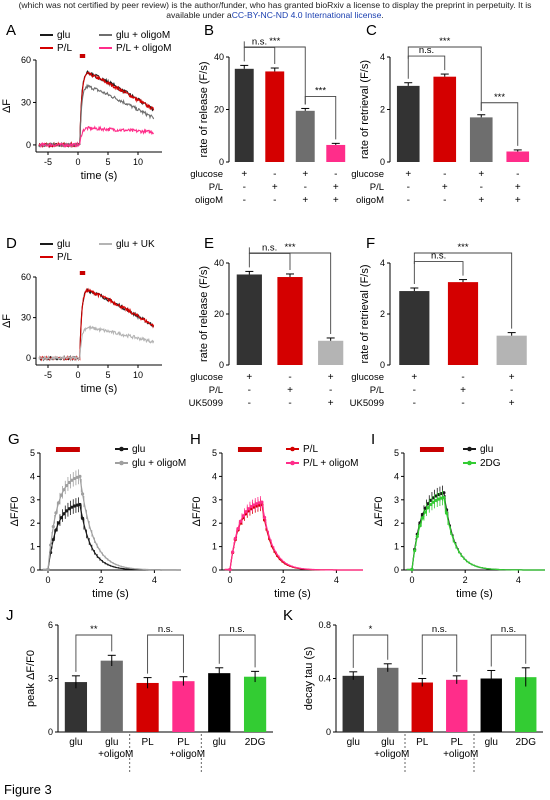  Describe the element at coordinates (439, 649) in the screenshot. I see `significance-K: * n.s. n.s.` at that location.